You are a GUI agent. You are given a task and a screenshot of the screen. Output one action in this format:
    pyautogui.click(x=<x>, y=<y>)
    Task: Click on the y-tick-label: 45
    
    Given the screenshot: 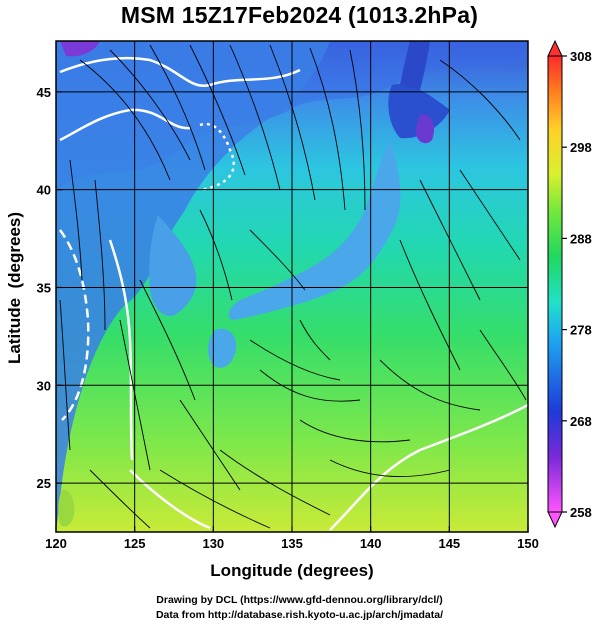 What is the action you would take?
    pyautogui.click(x=44, y=92)
    